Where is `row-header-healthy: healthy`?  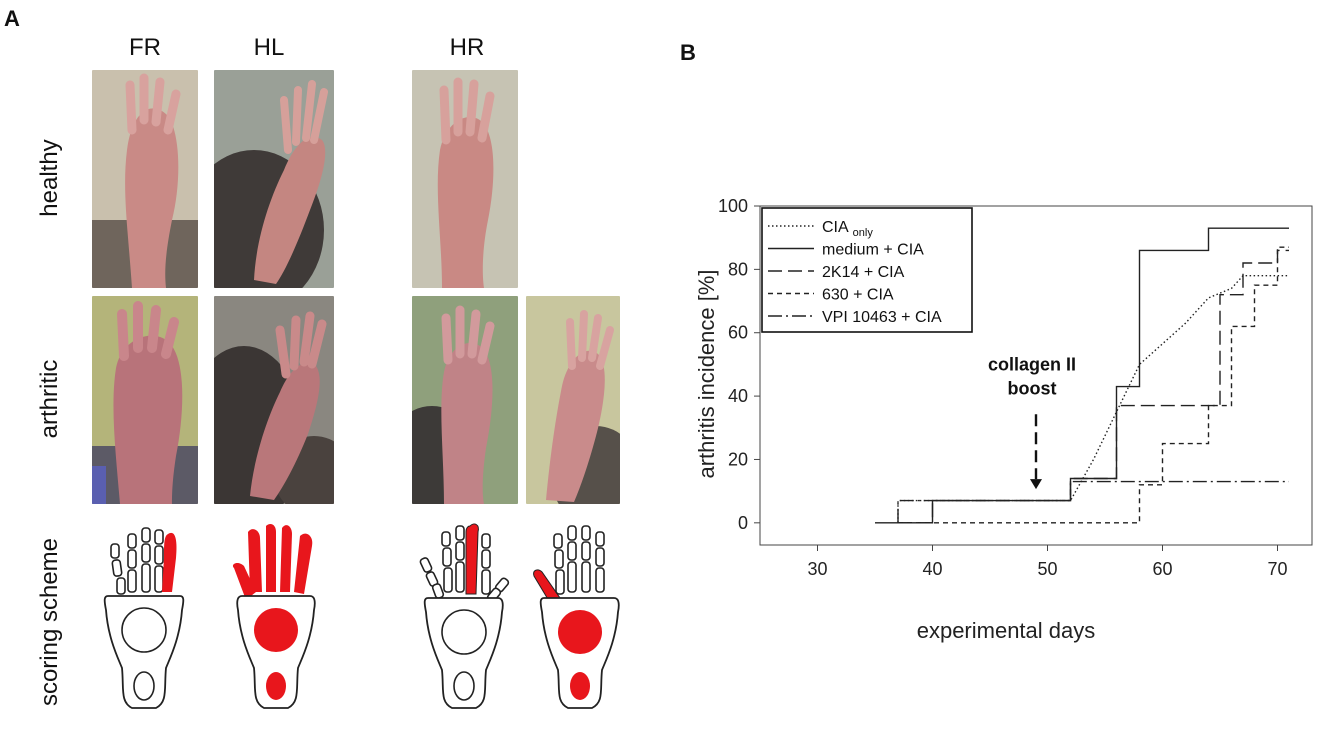 row-header-healthy: healthy is located at coordinates (50, 178).